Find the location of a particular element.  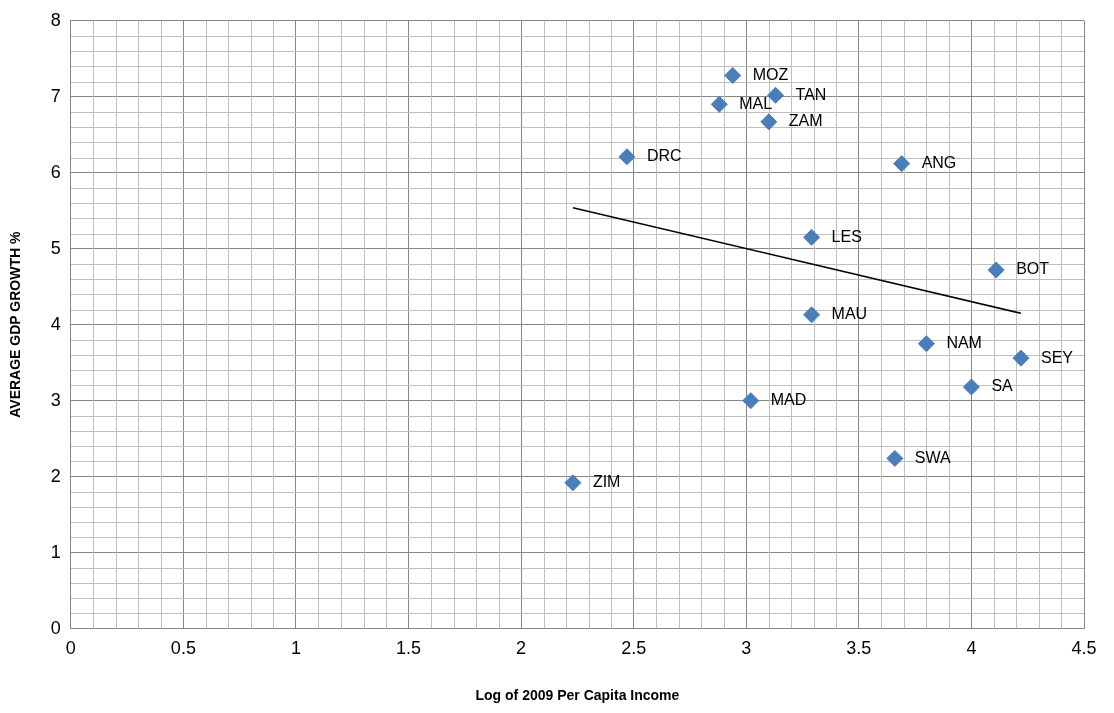

x-tick-label: 1 is located at coordinates (295, 648).